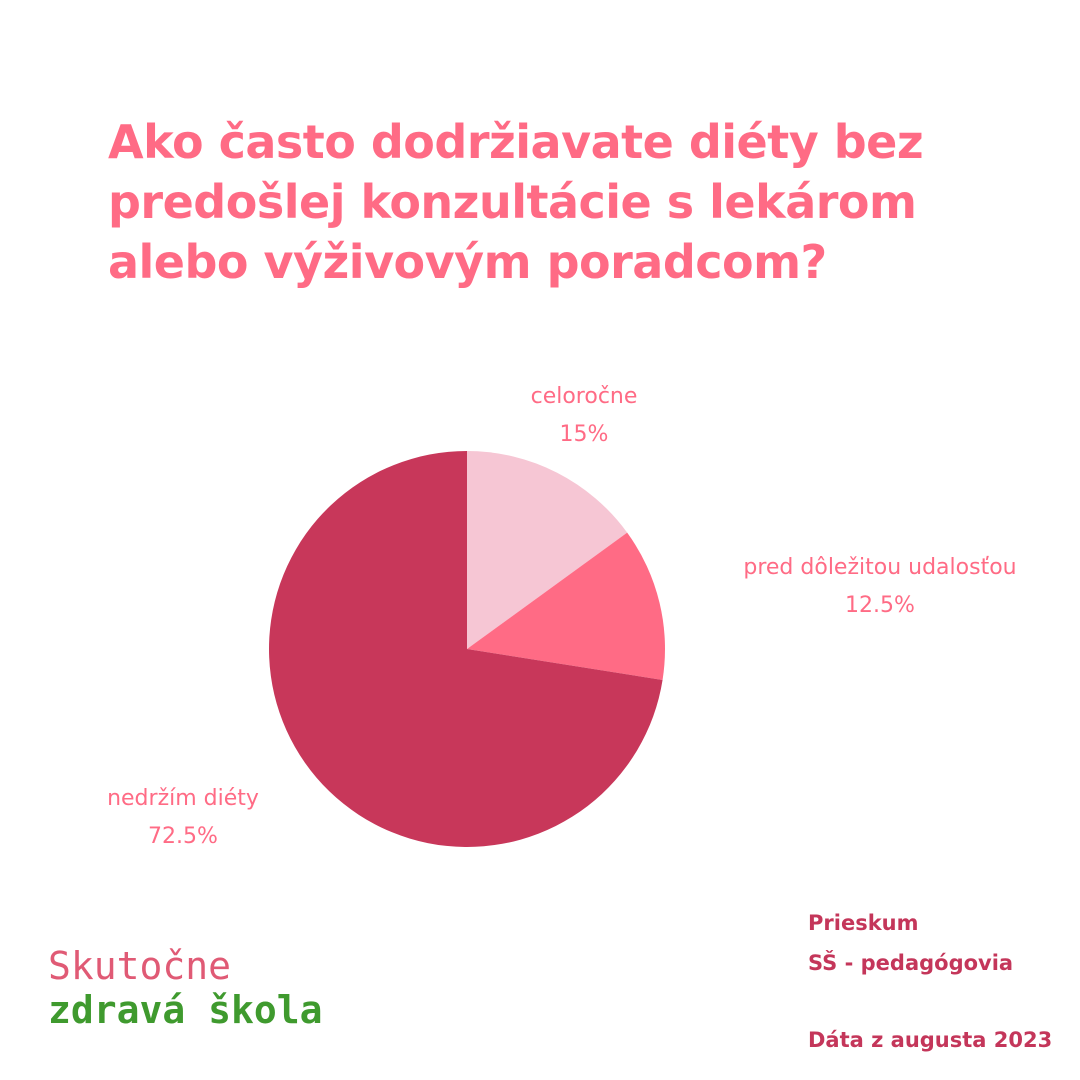 The height and width of the screenshot is (1080, 1080). I want to click on brand-logo: Skutočne zdravá škola, so click(185, 988).